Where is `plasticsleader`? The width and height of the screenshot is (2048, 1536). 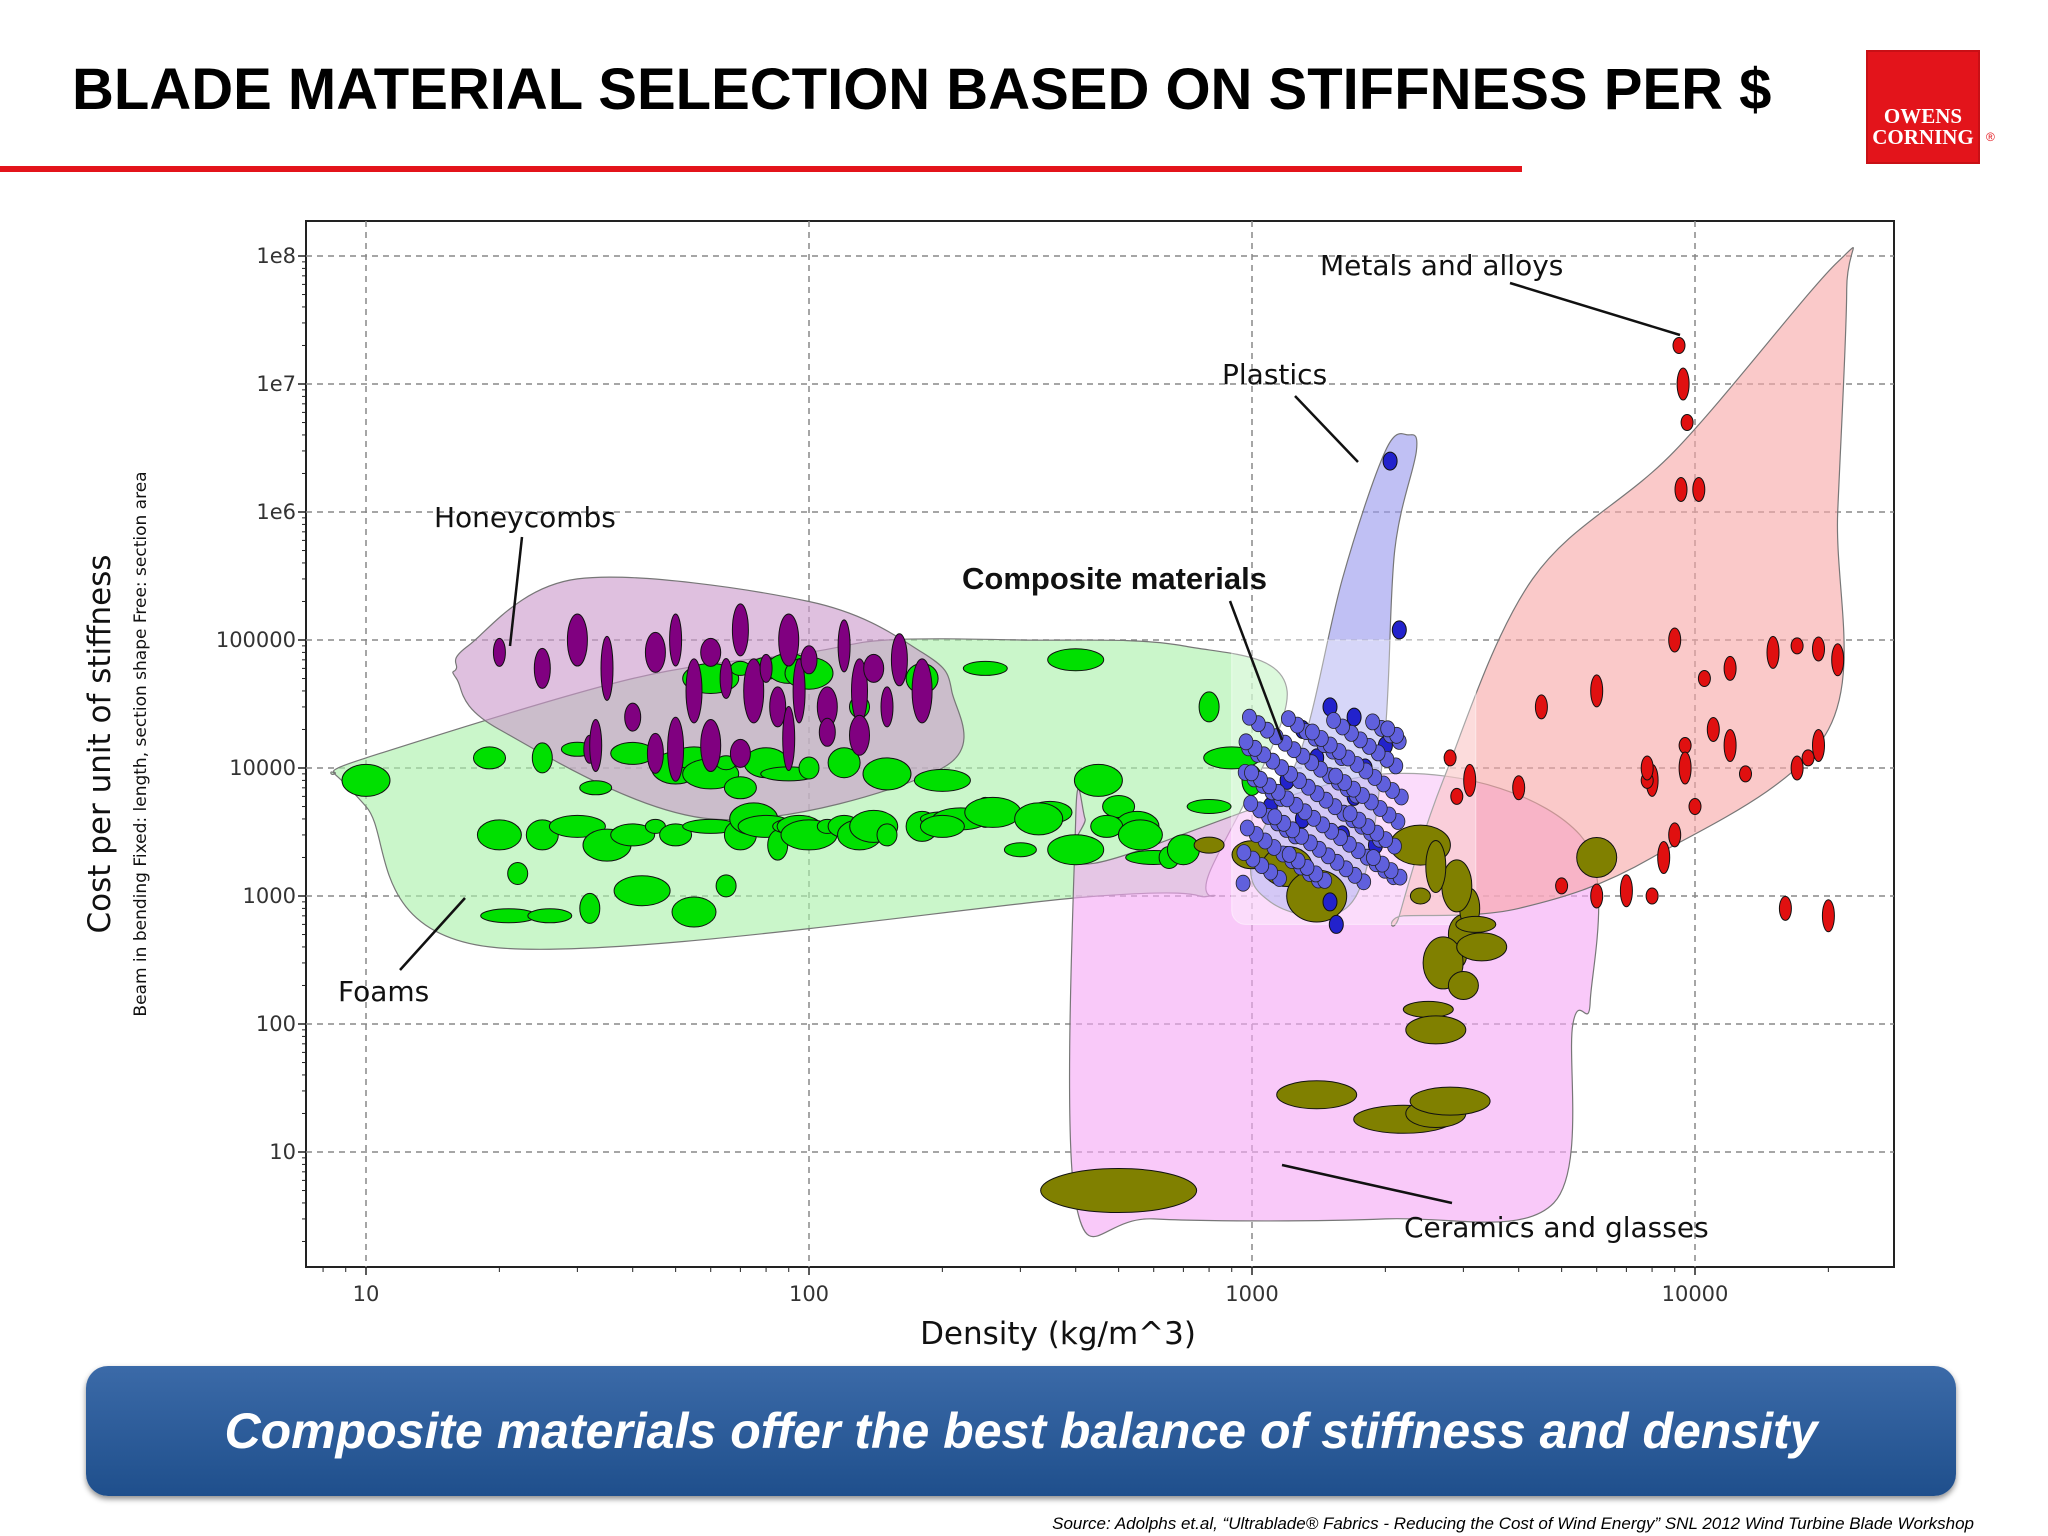 plasticsleader is located at coordinates (1326, 429).